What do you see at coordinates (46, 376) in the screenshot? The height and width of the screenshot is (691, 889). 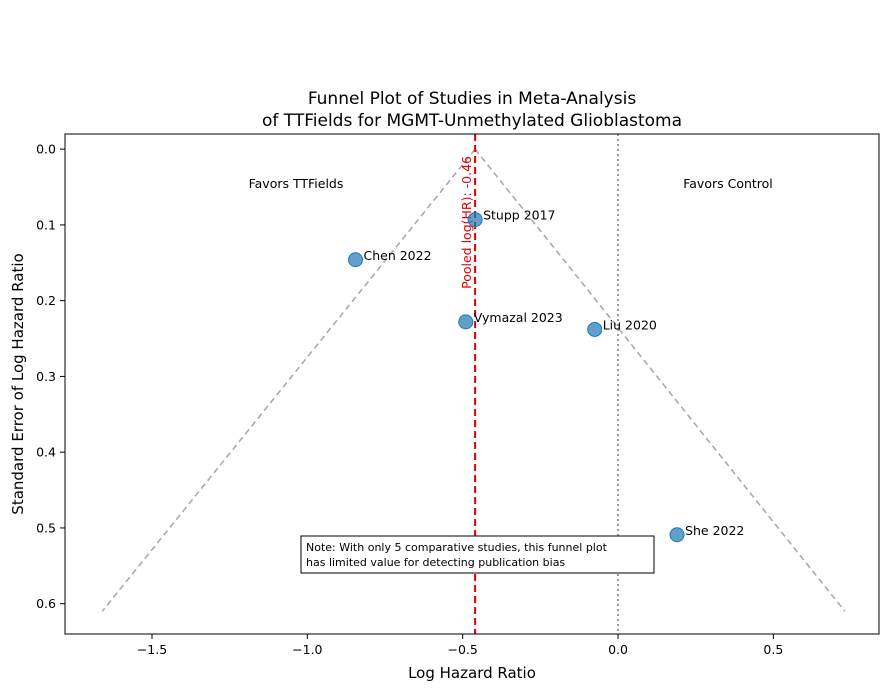 I see `y-tick-label: 0.3` at bounding box center [46, 376].